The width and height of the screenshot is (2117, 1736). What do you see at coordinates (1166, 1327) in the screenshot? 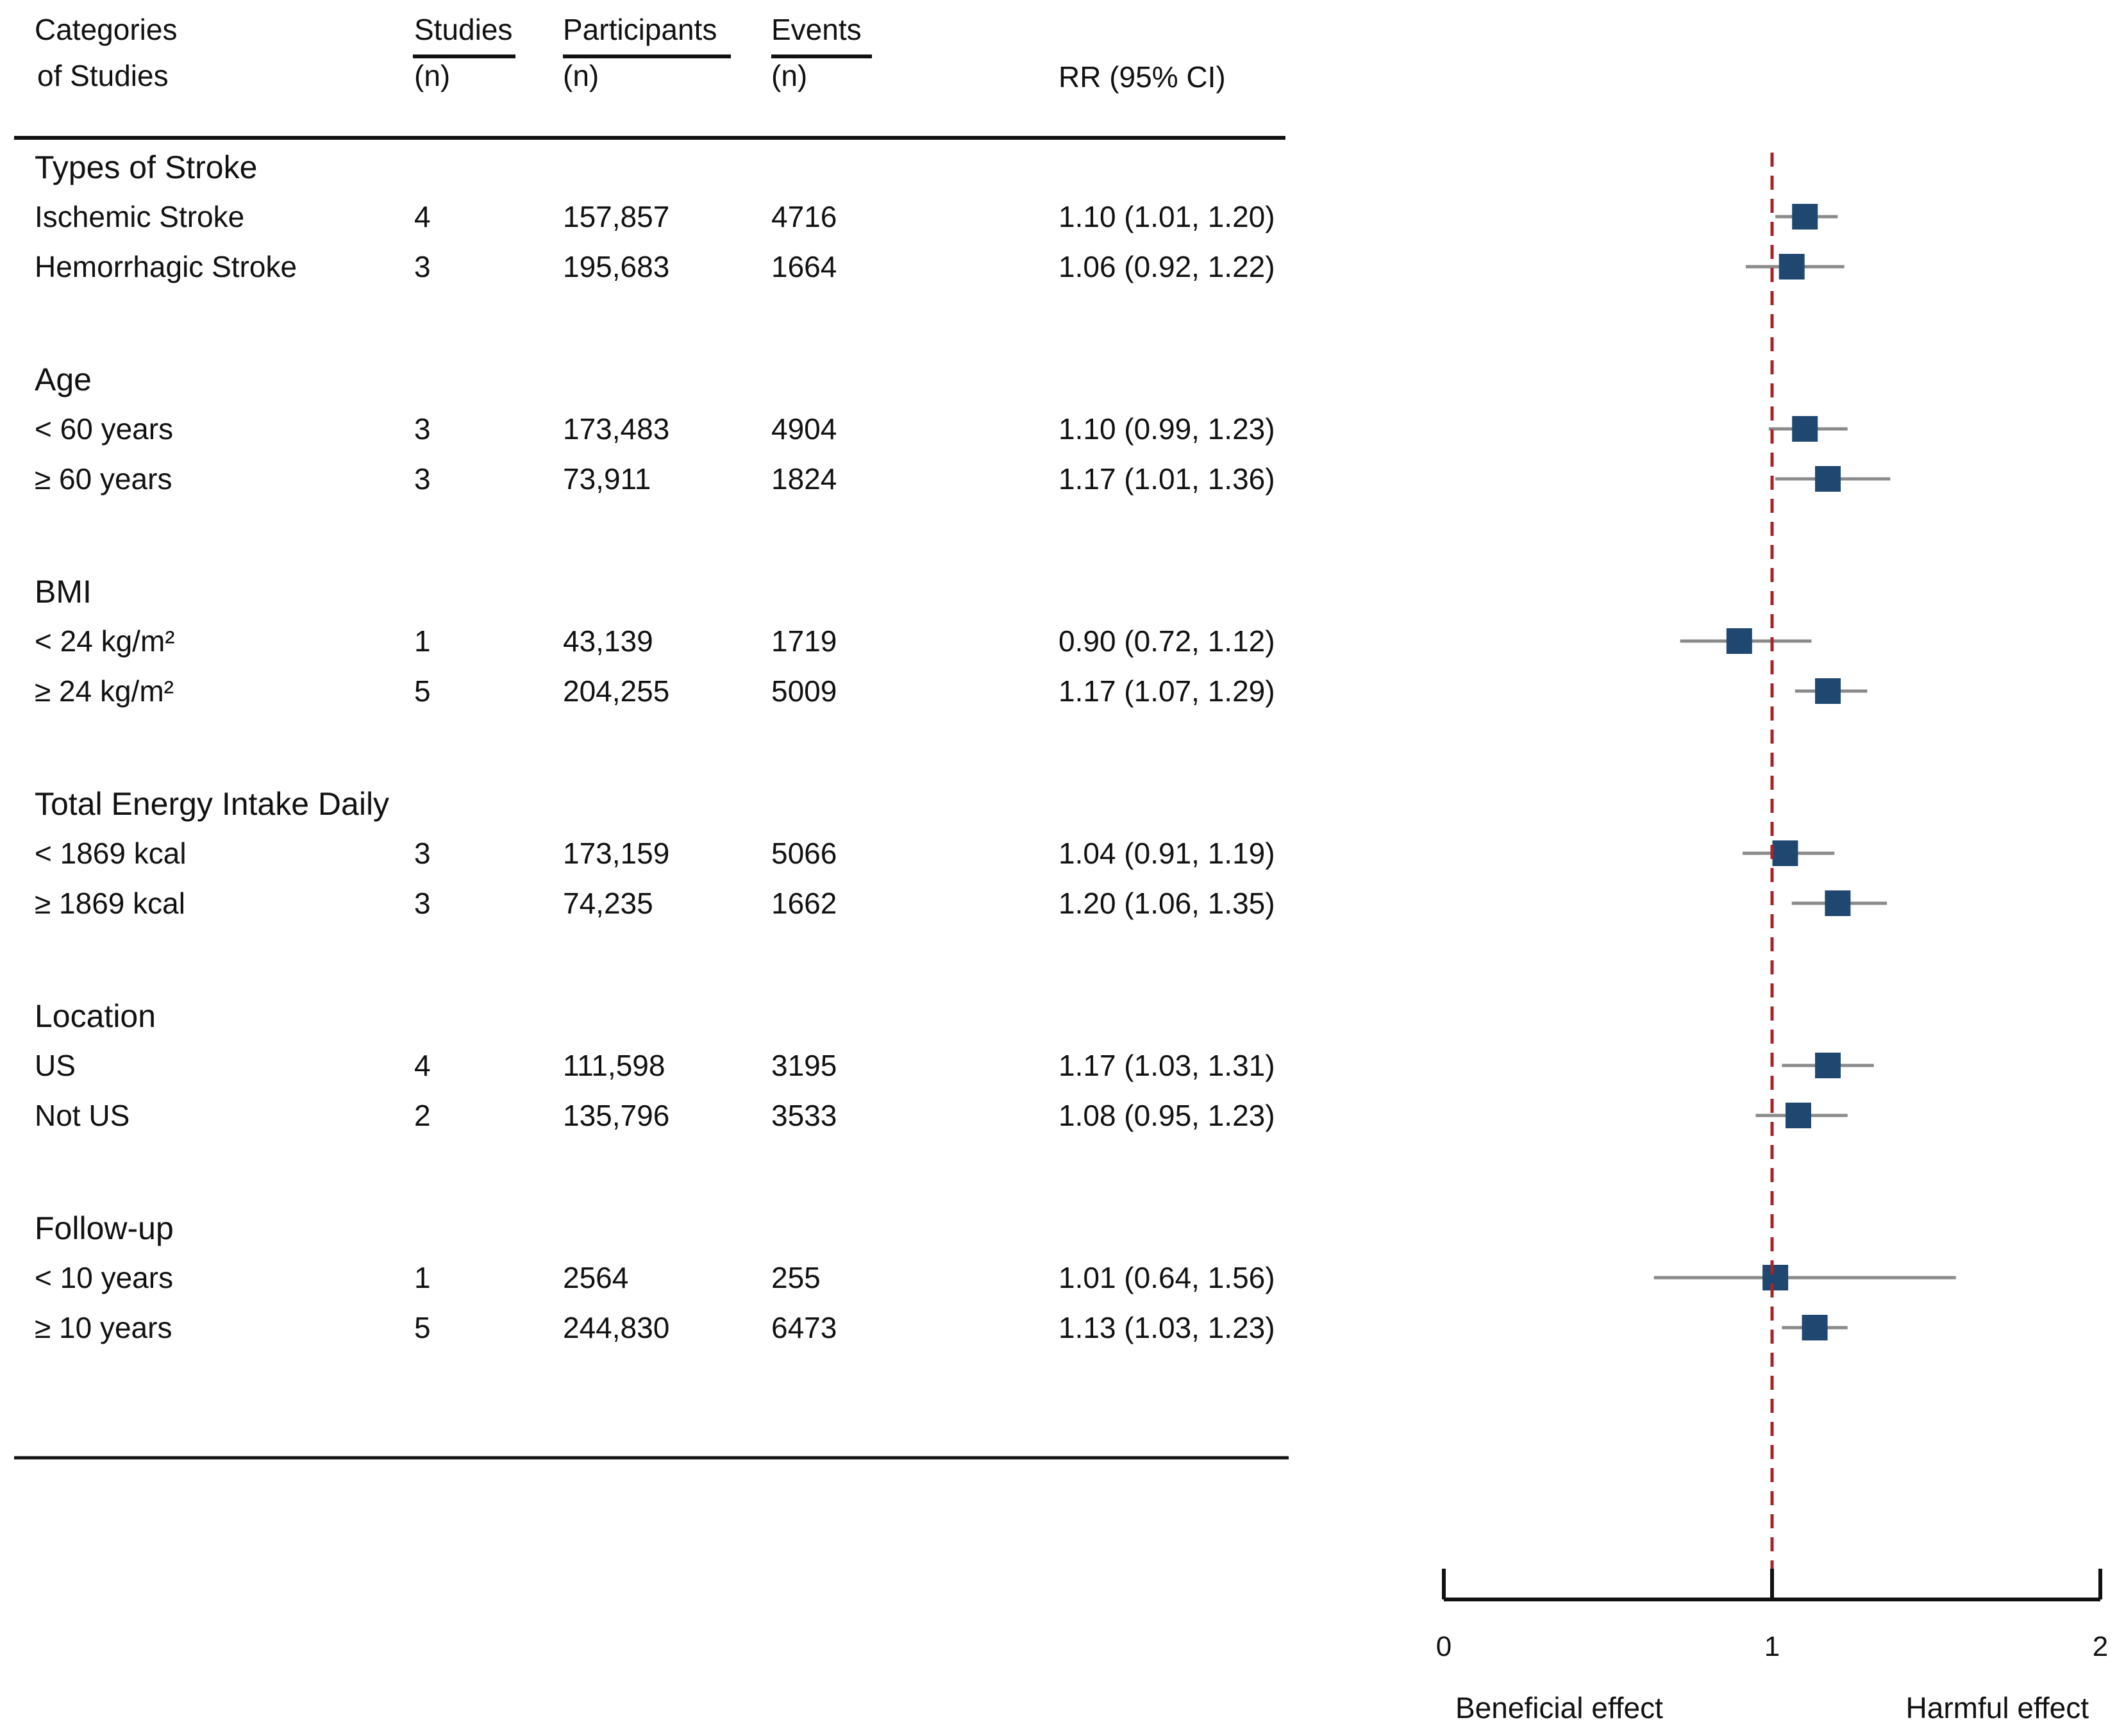
I see `row-rr-ci: 1.13 (1.03, 1.23)` at bounding box center [1166, 1327].